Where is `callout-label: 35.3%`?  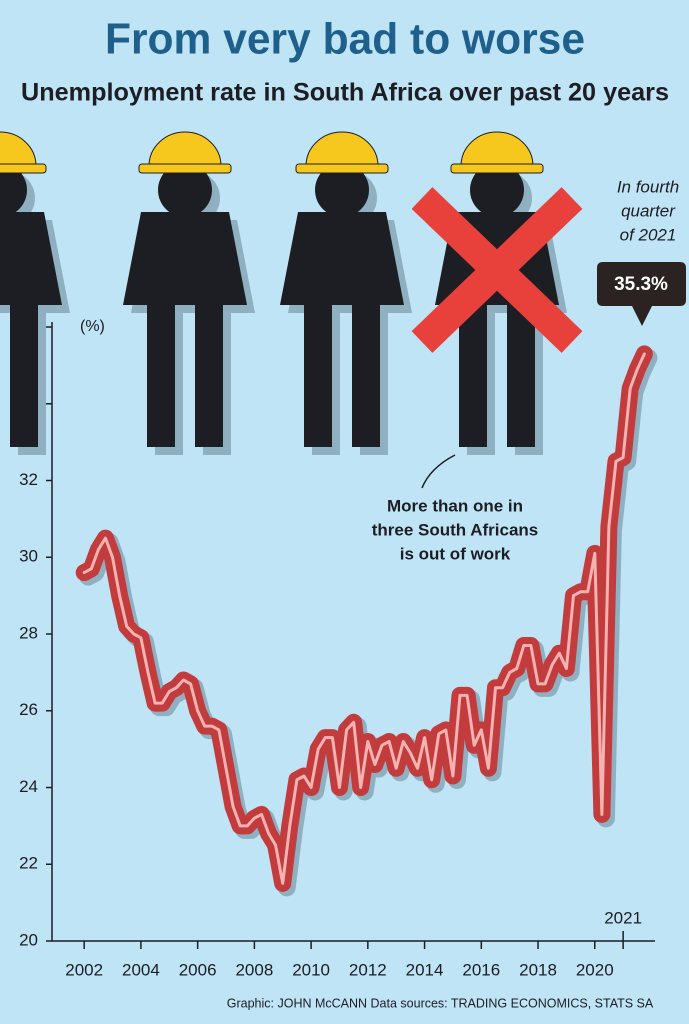
callout-label: 35.3% is located at coordinates (641, 284).